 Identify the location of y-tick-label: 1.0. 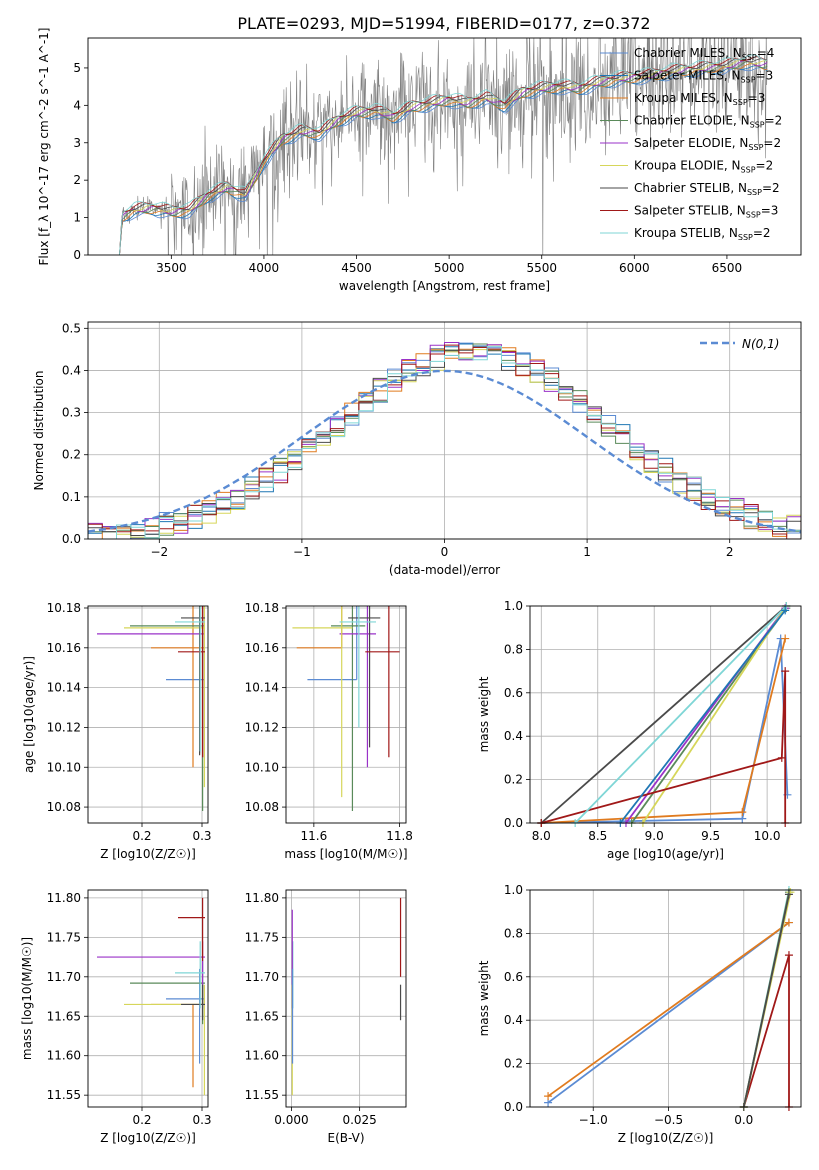
(513, 606).